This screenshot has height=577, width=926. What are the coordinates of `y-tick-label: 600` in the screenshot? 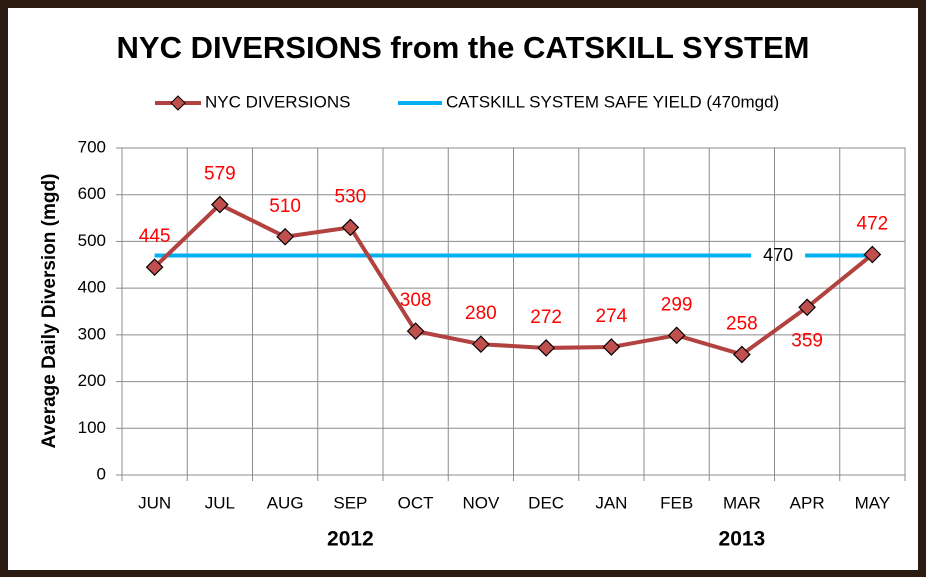 It's located at (92, 193).